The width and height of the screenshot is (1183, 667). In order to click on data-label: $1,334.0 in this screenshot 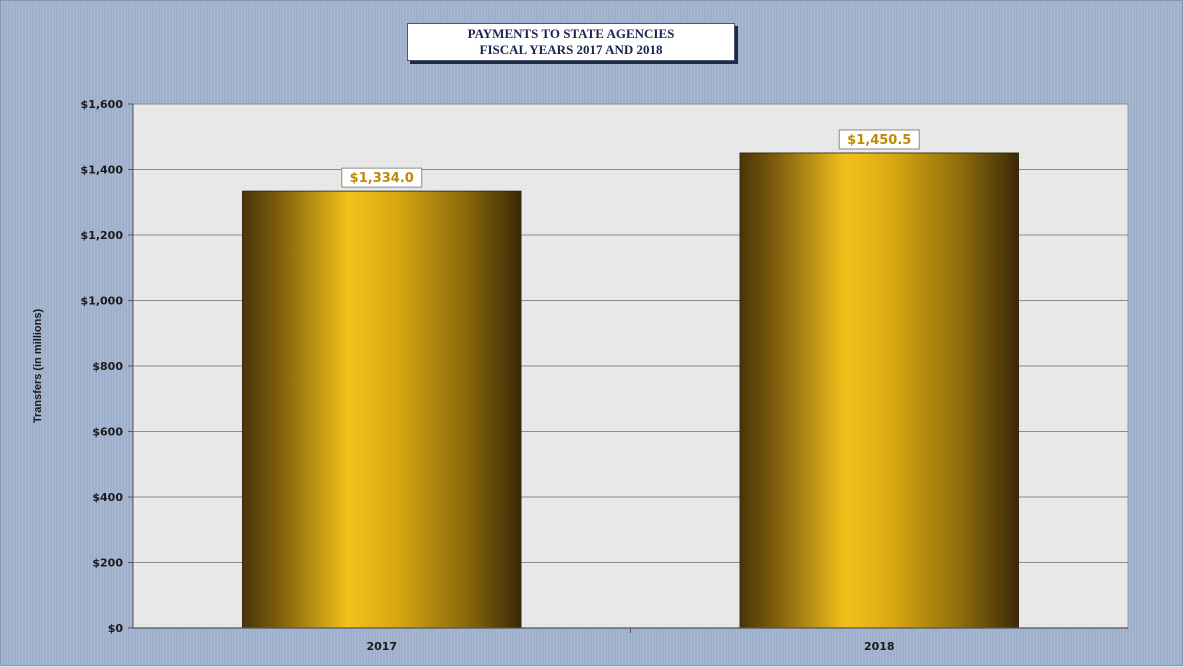, I will do `click(382, 178)`.